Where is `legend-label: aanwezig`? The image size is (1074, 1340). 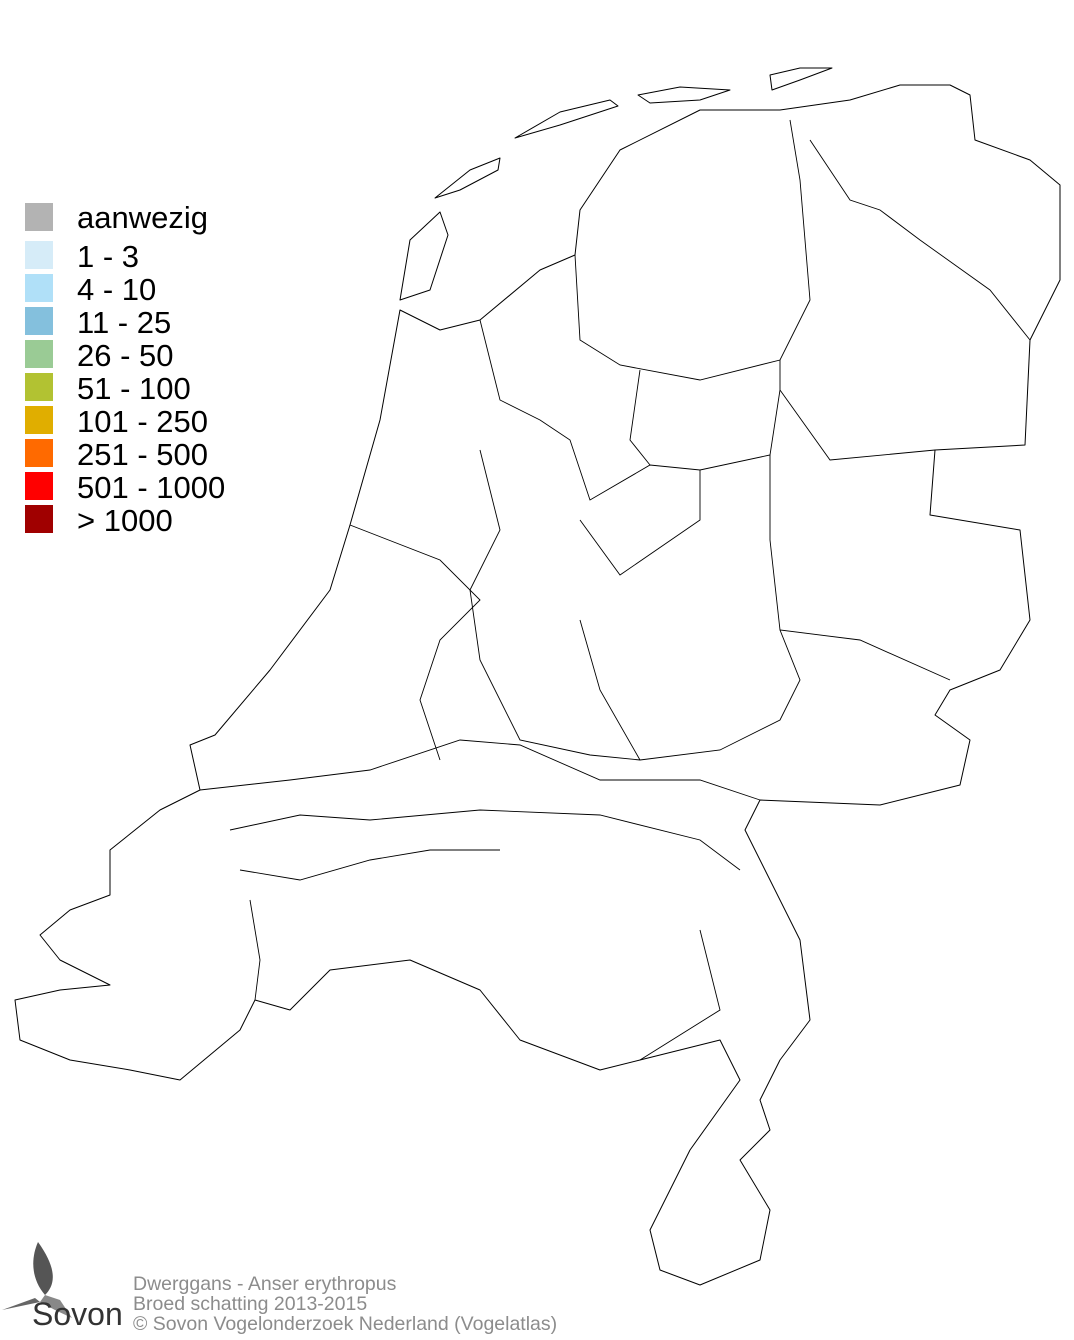 legend-label: aanwezig is located at coordinates (142, 217).